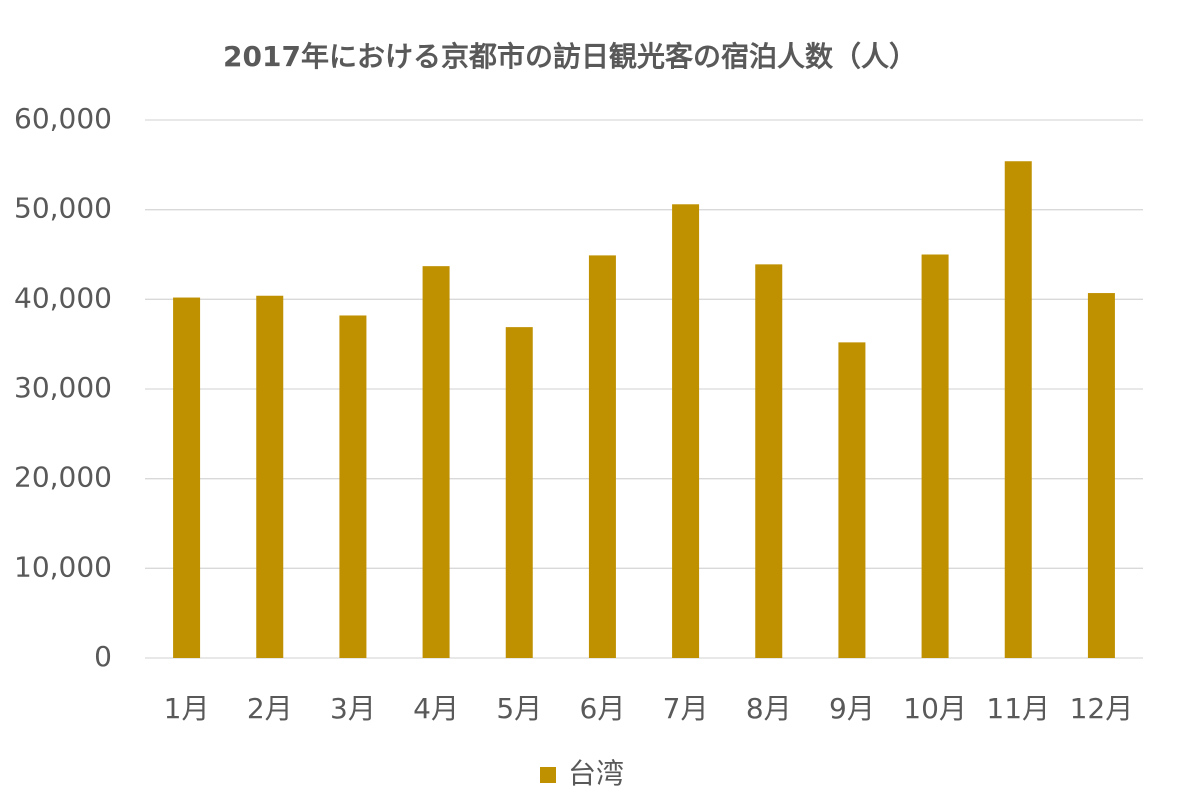 The width and height of the screenshot is (1200, 811). What do you see at coordinates (935, 708) in the screenshot?
I see `x-tick-label: 10月` at bounding box center [935, 708].